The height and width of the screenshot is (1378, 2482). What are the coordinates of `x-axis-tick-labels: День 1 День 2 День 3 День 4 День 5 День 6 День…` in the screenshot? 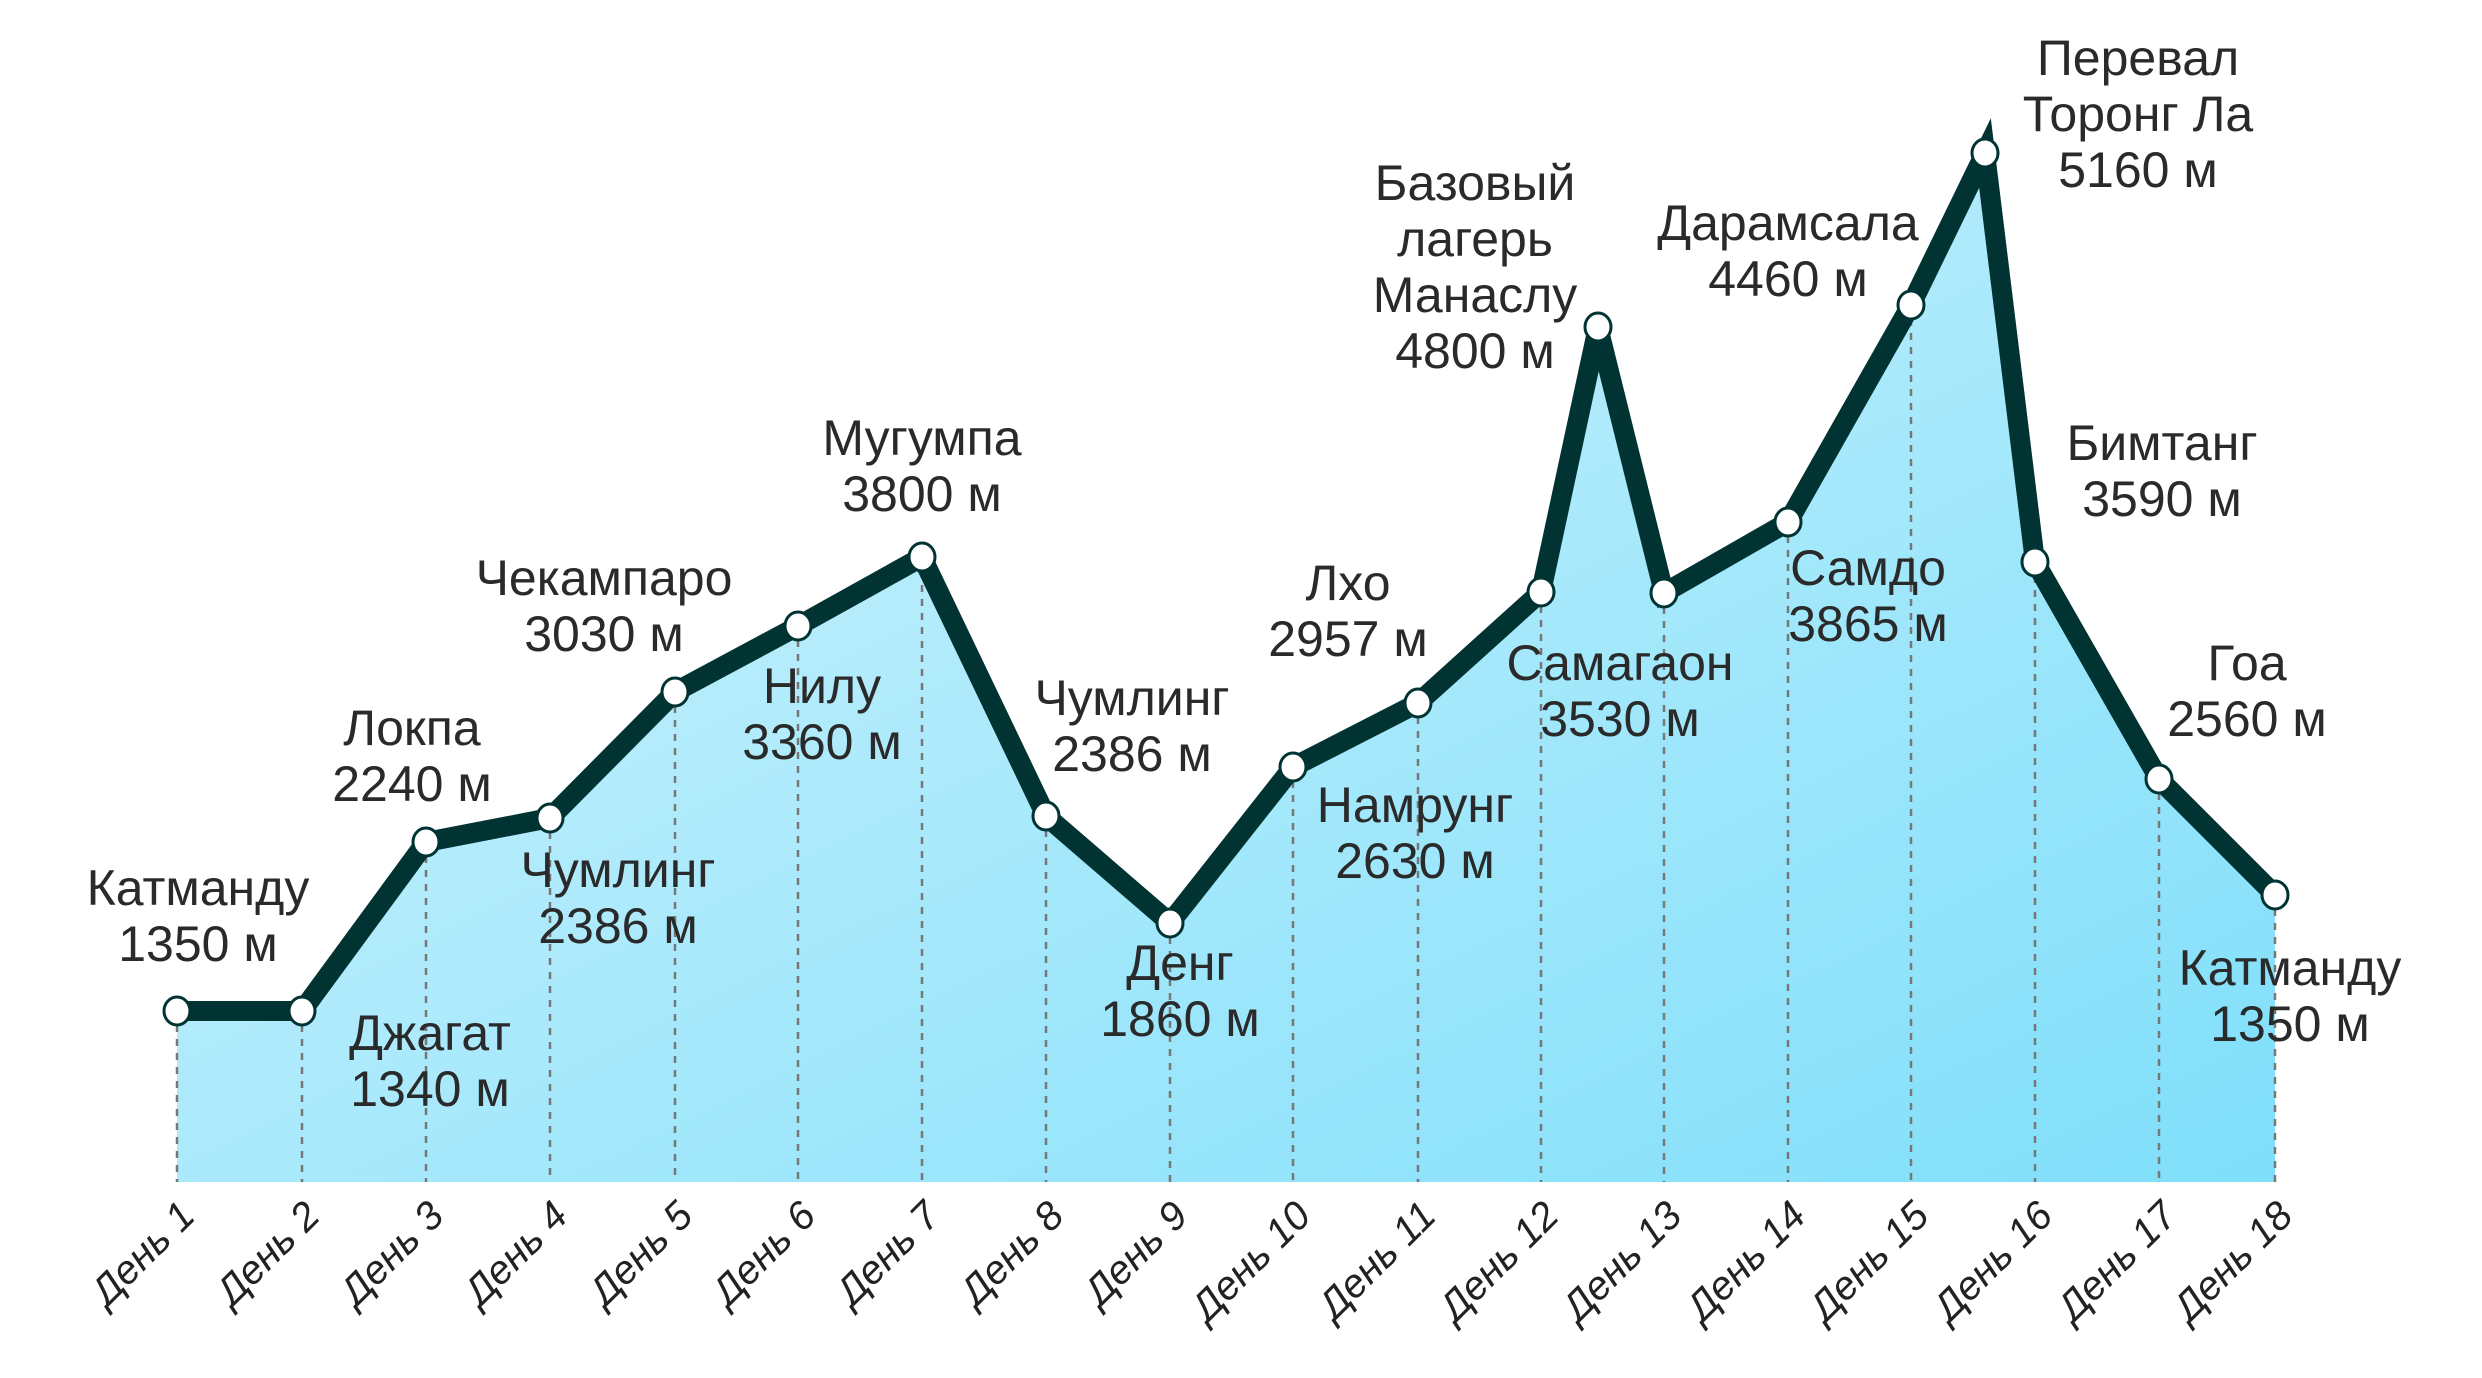 It's located at (1191, 1262).